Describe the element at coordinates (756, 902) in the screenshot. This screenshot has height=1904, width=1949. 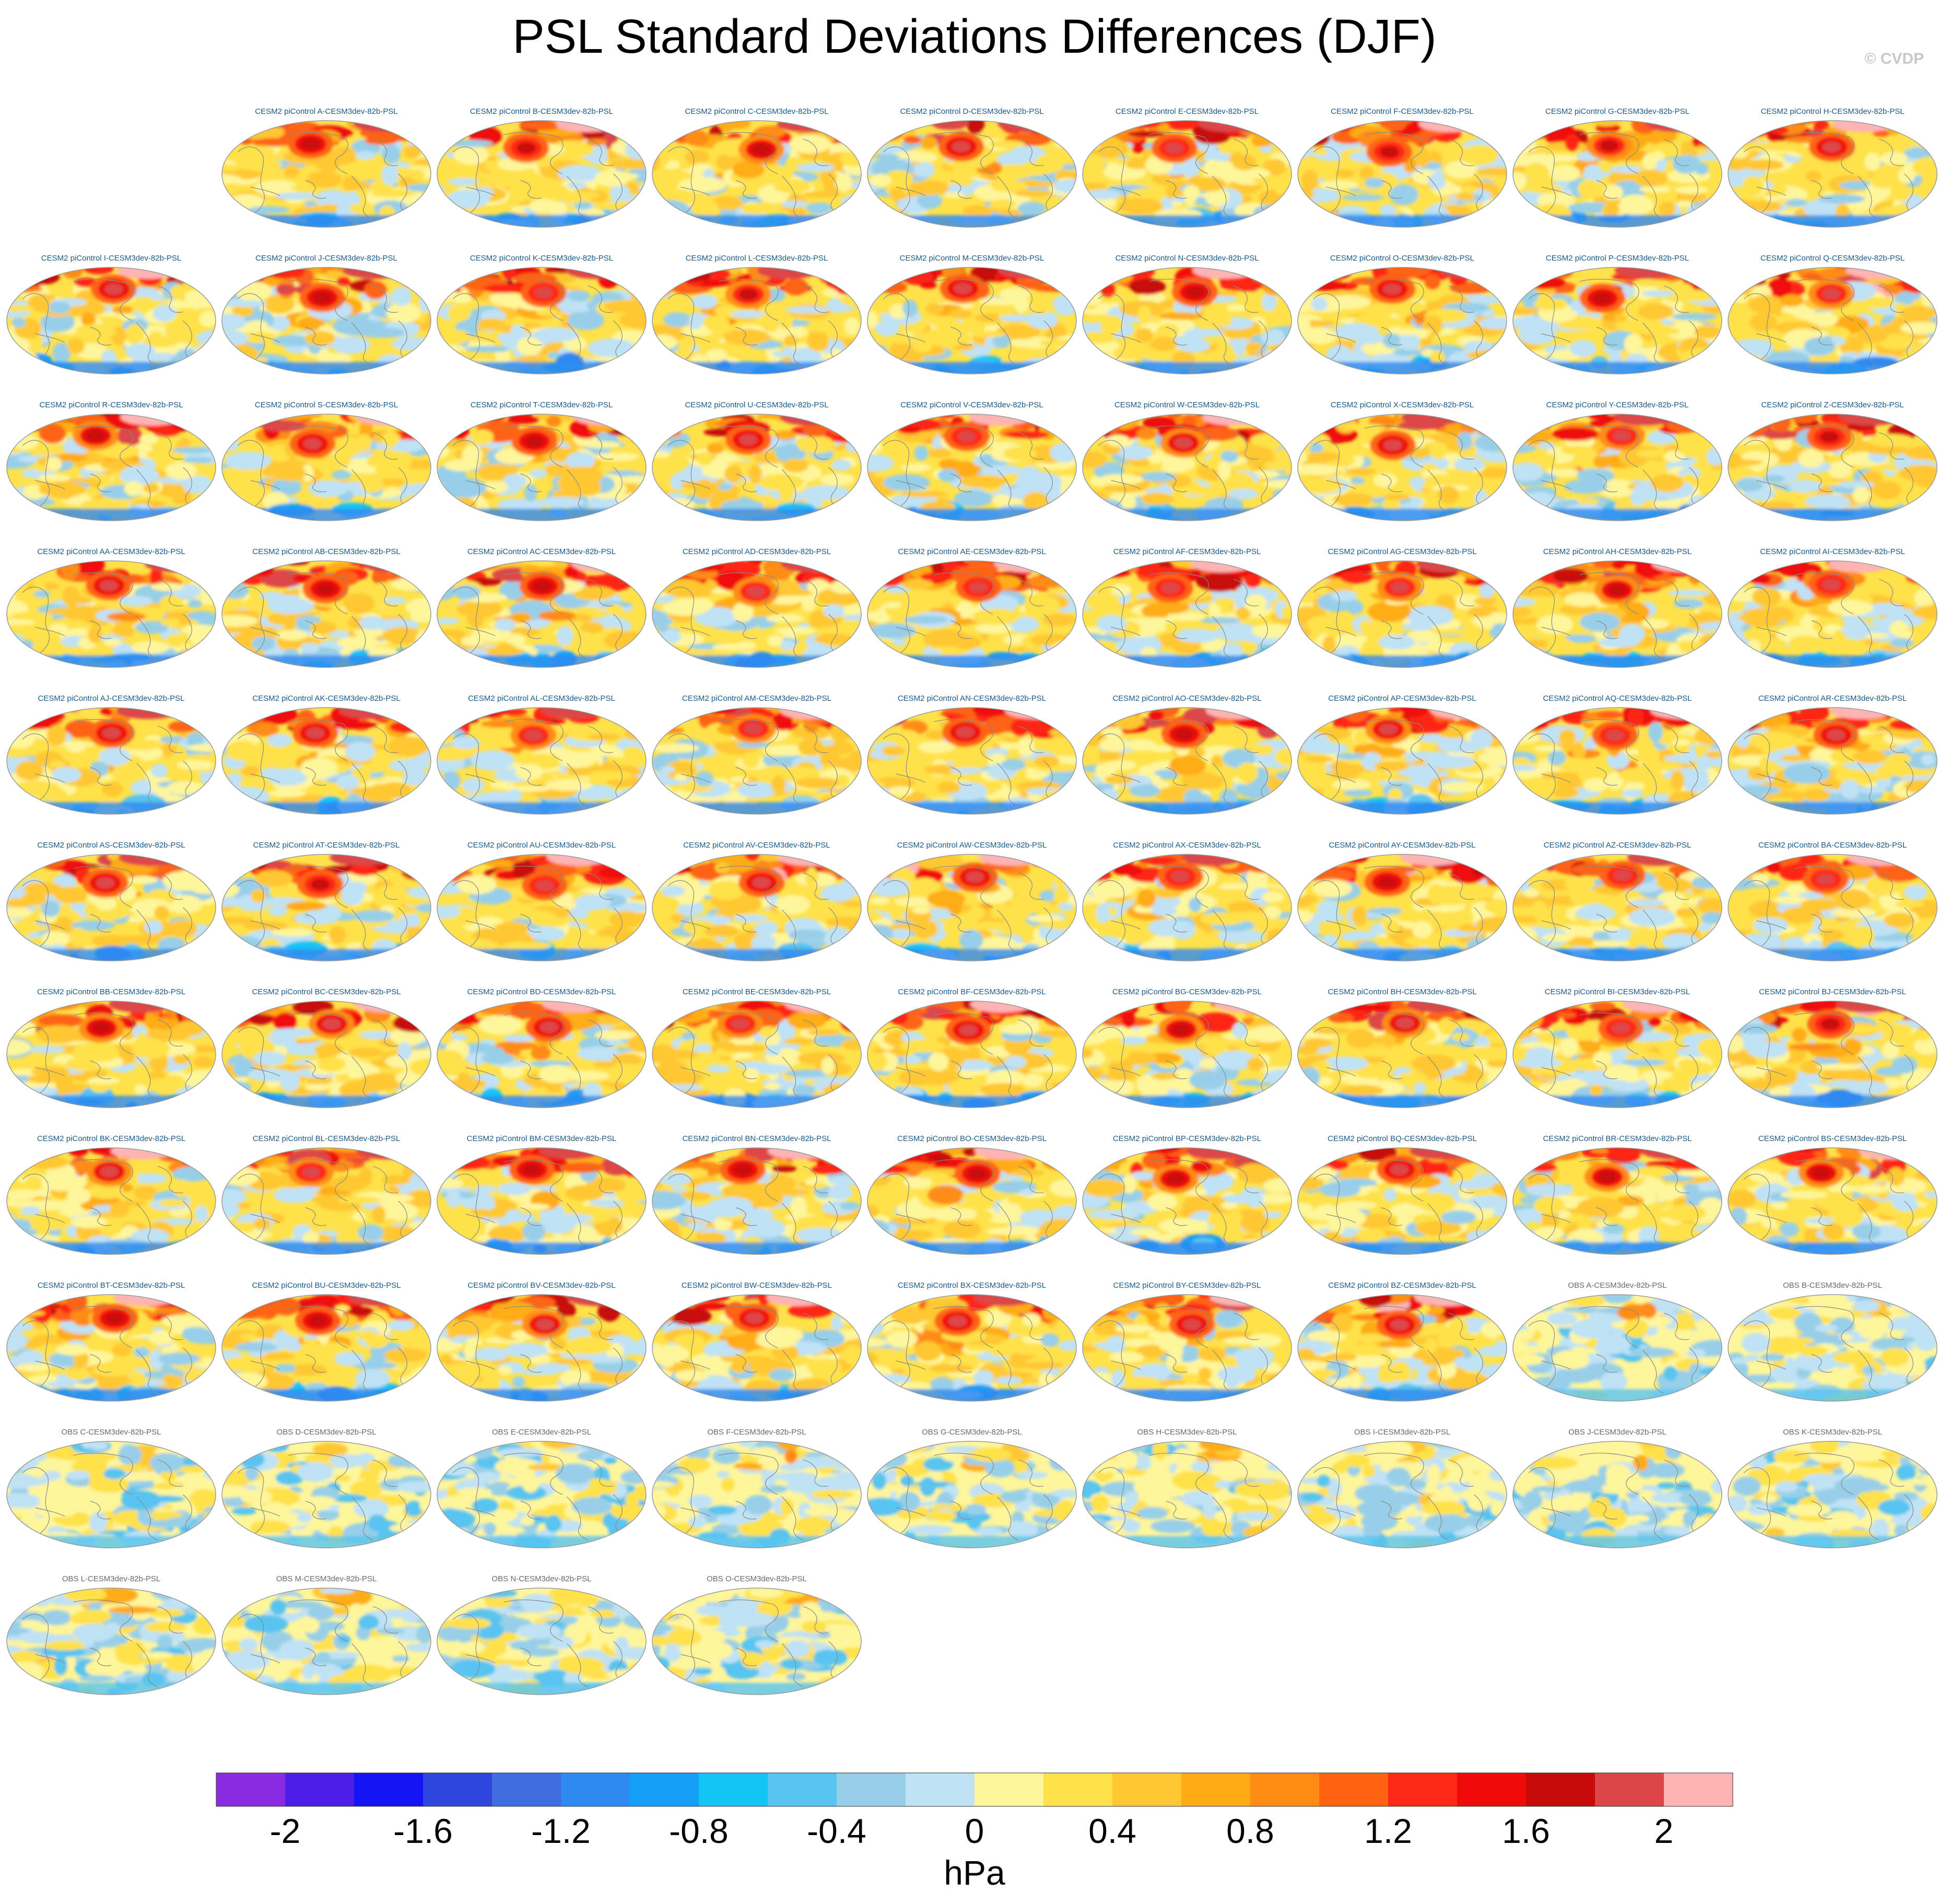
I see `map-panel: CESM2 piControl AV-CESM3dev-82b-PSL` at that location.